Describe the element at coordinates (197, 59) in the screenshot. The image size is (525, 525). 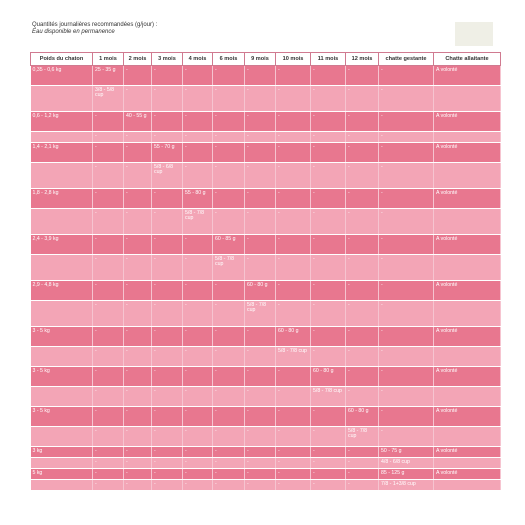
I see `column-header: 4 mois` at that location.